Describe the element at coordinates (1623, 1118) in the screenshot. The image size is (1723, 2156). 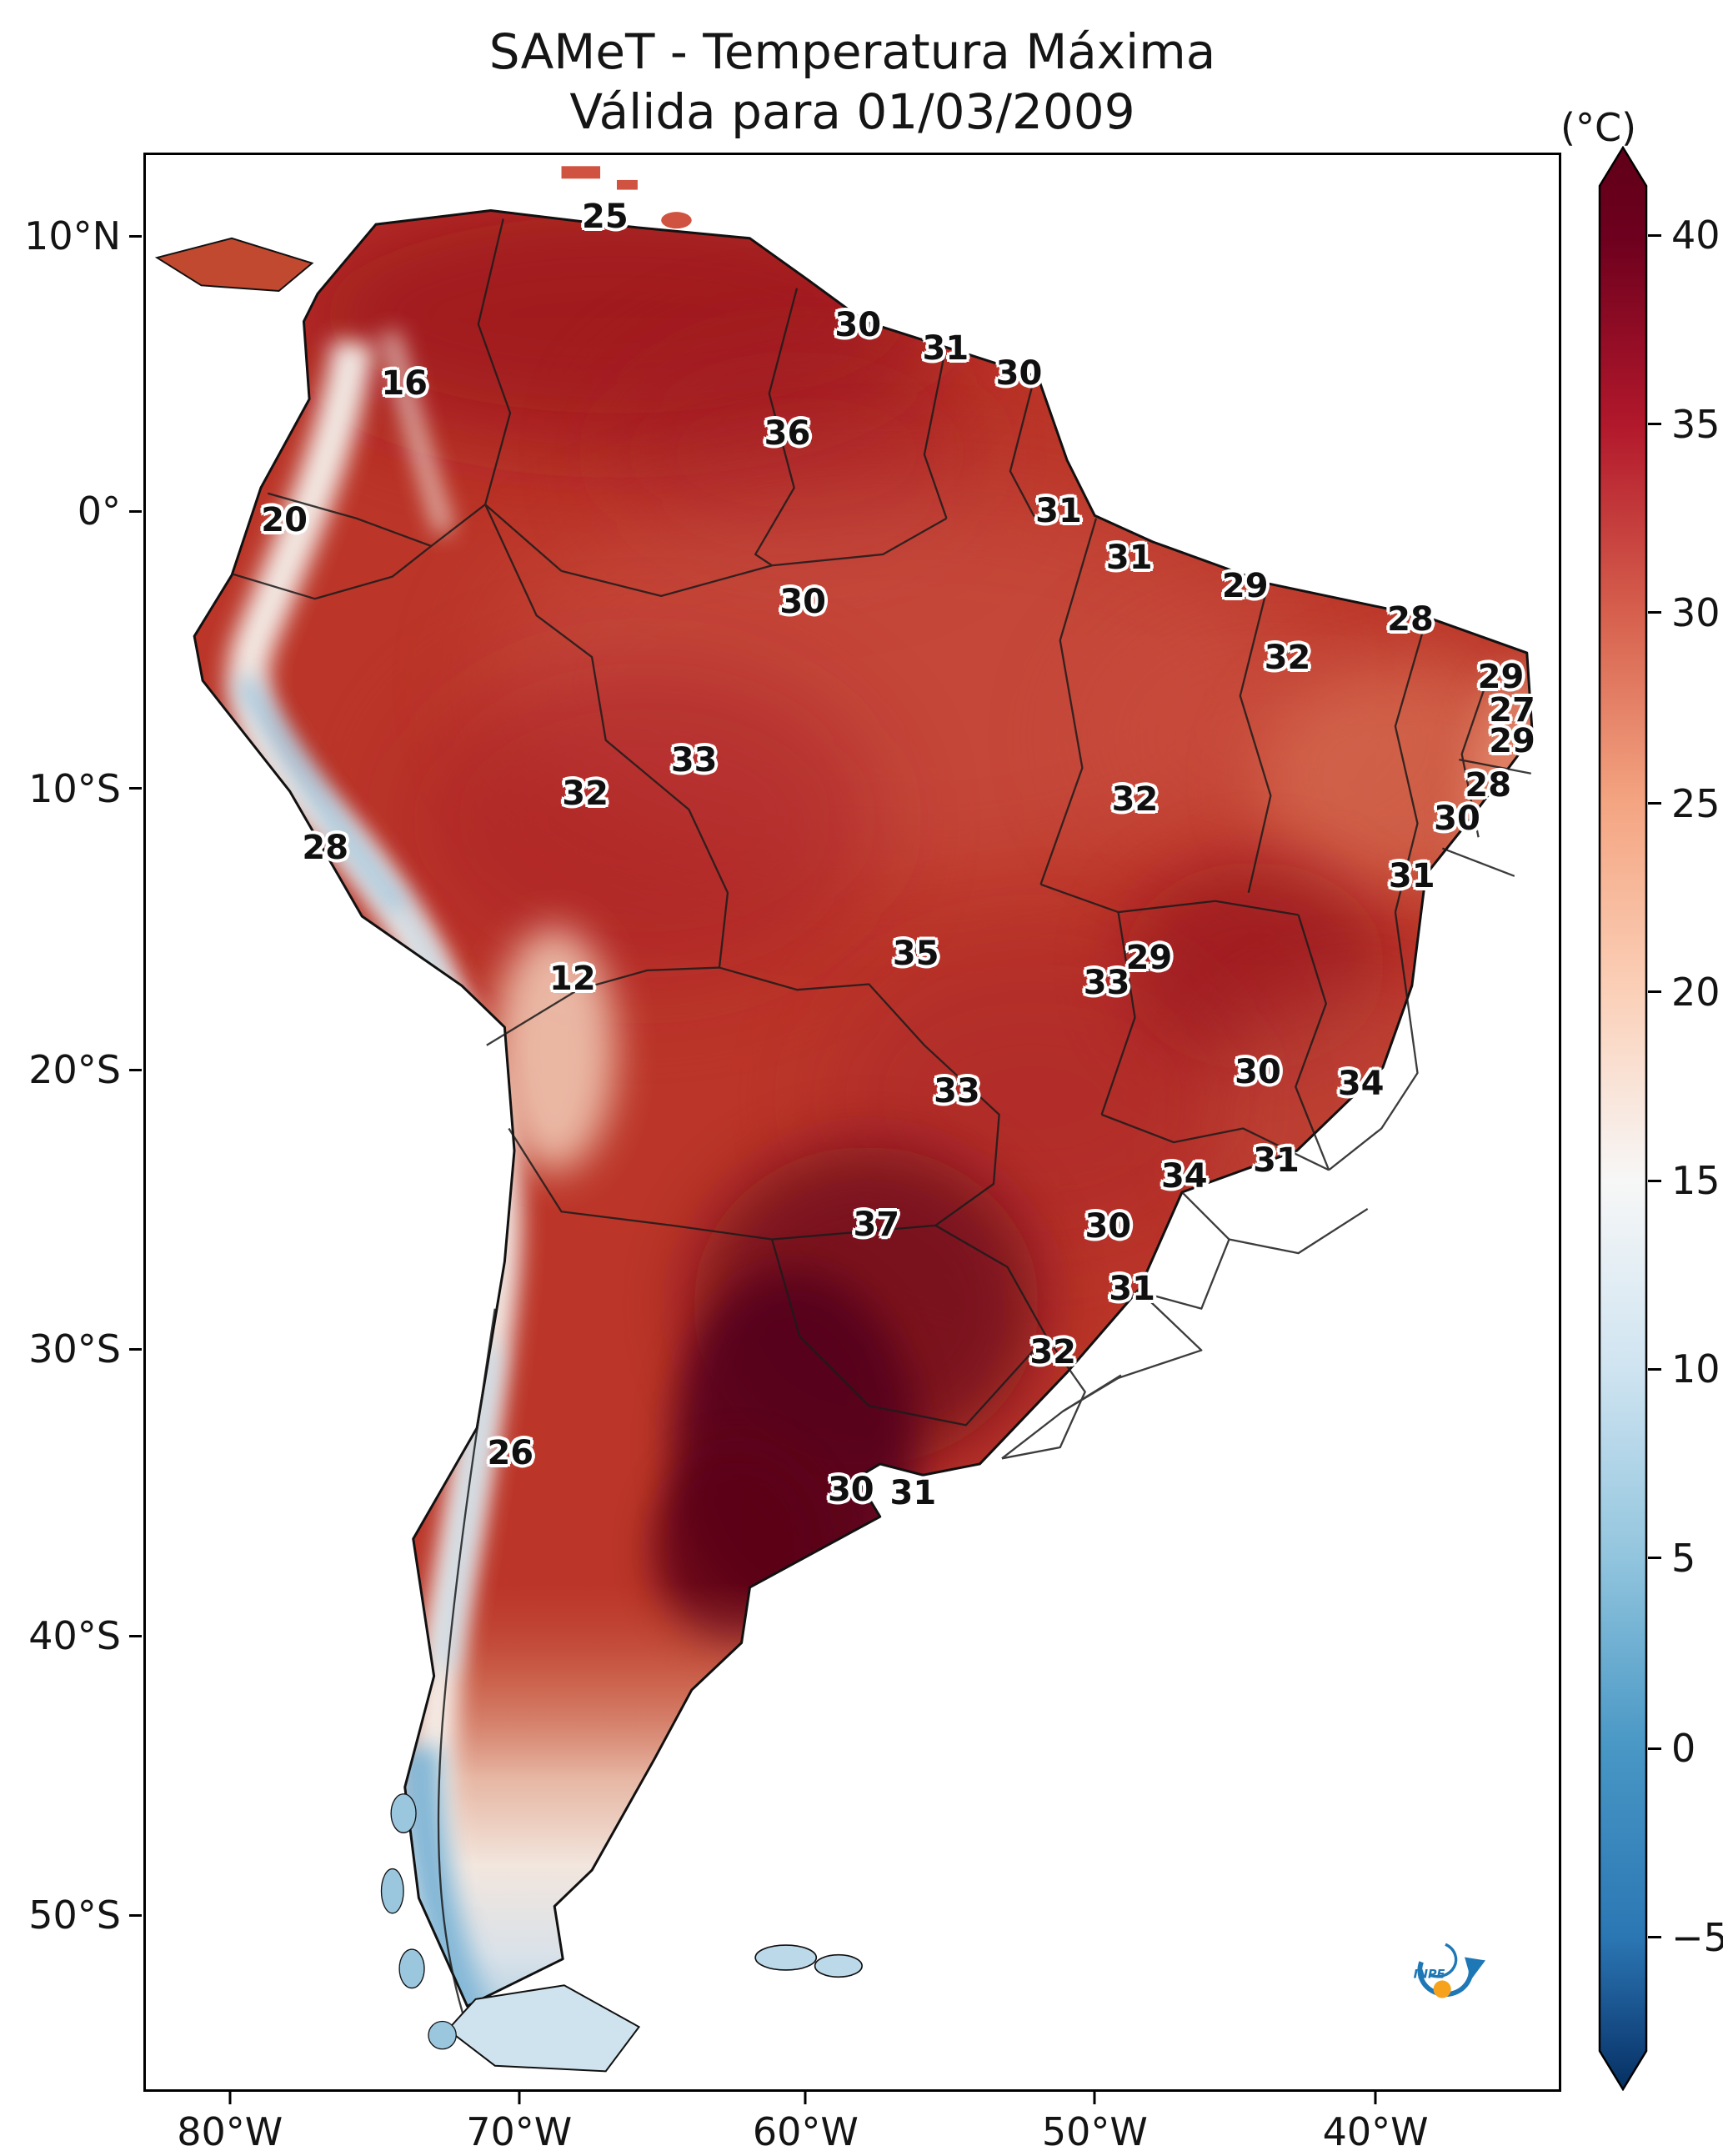
I see `colorbar-gradient-bar` at that location.